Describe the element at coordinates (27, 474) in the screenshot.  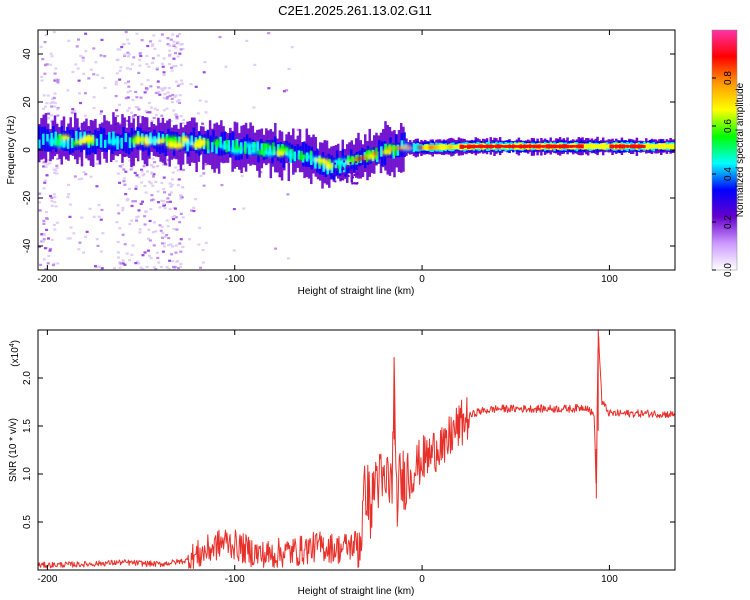
I see `y-tick-label: 1.0` at that location.